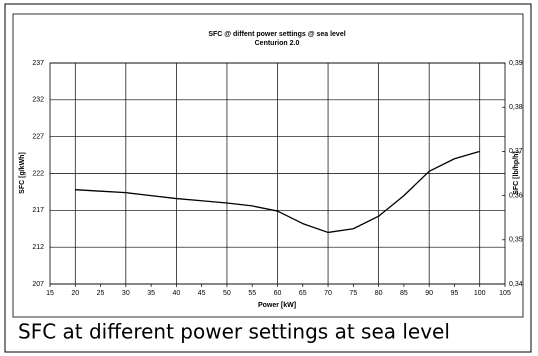 The width and height of the screenshot is (538, 356). Describe the element at coordinates (480, 293) in the screenshot. I see `x-tick-label: 100` at that location.